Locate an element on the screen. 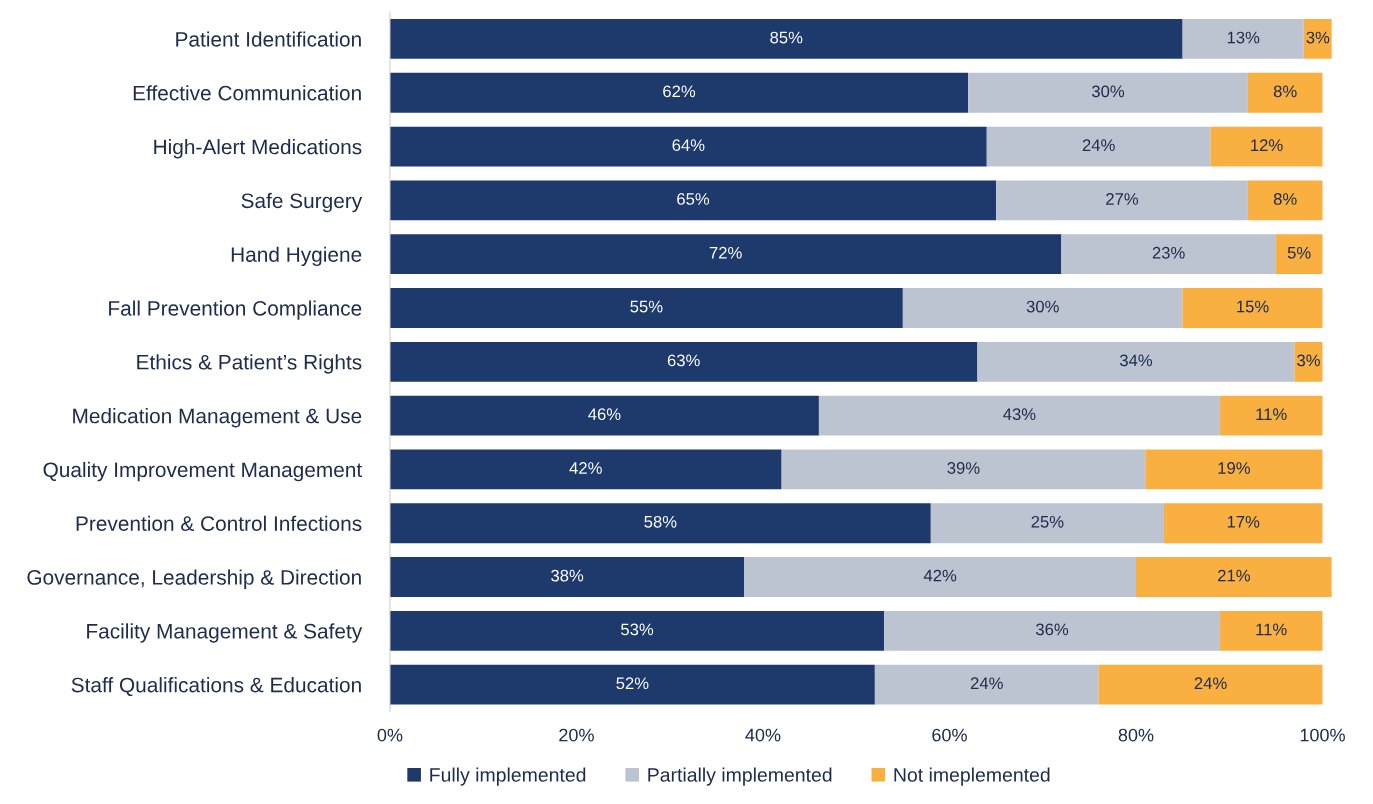  data-label: 85% is located at coordinates (786, 37).